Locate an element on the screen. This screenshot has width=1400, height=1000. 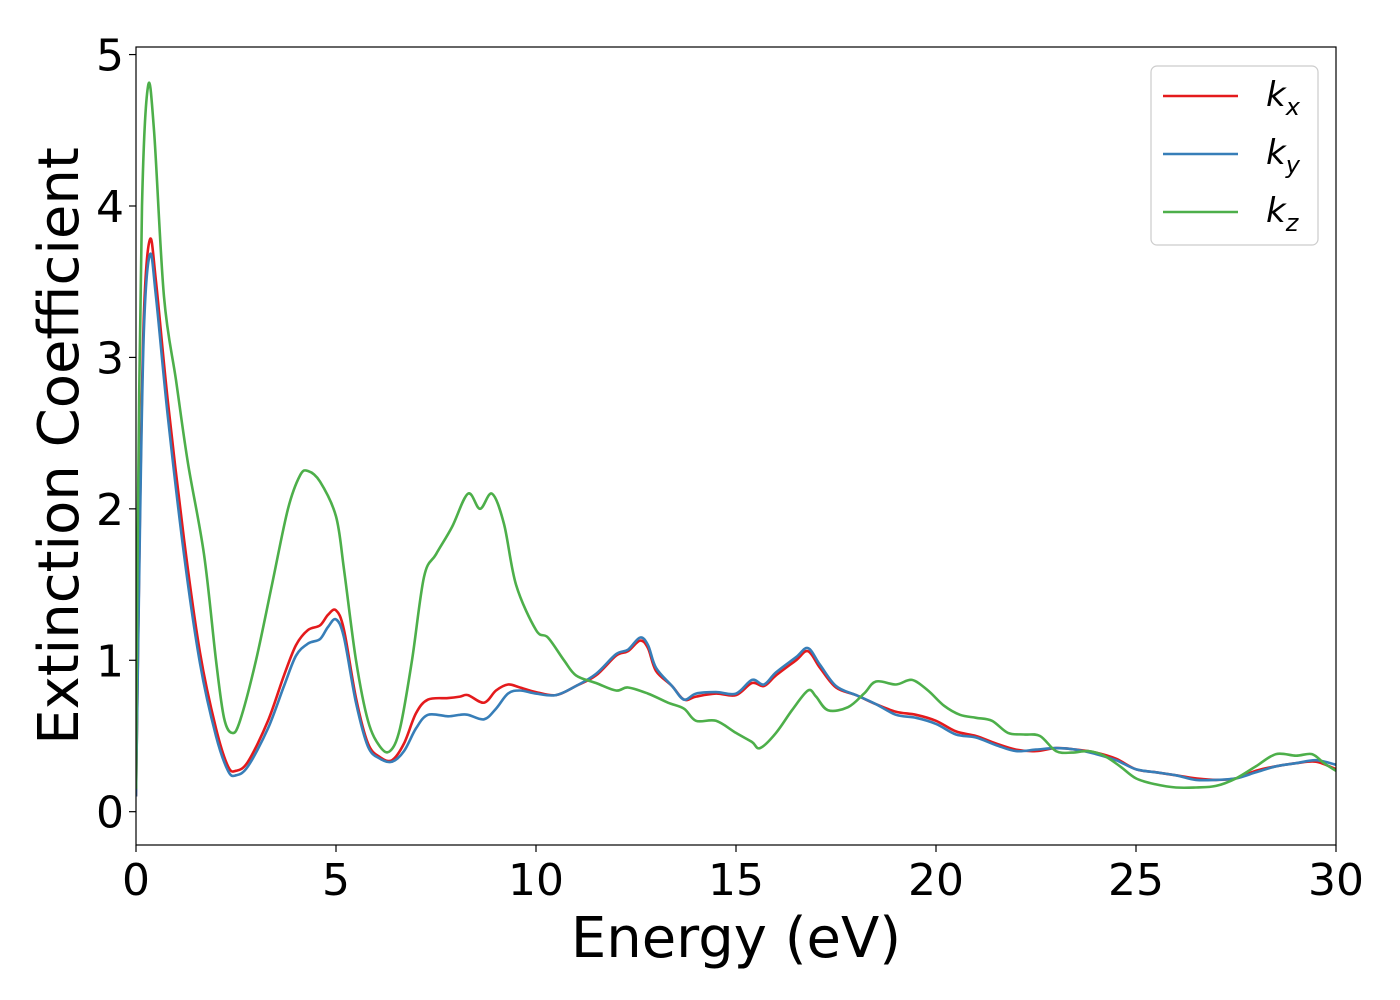
x-tick-label: 20 is located at coordinates (936, 880).